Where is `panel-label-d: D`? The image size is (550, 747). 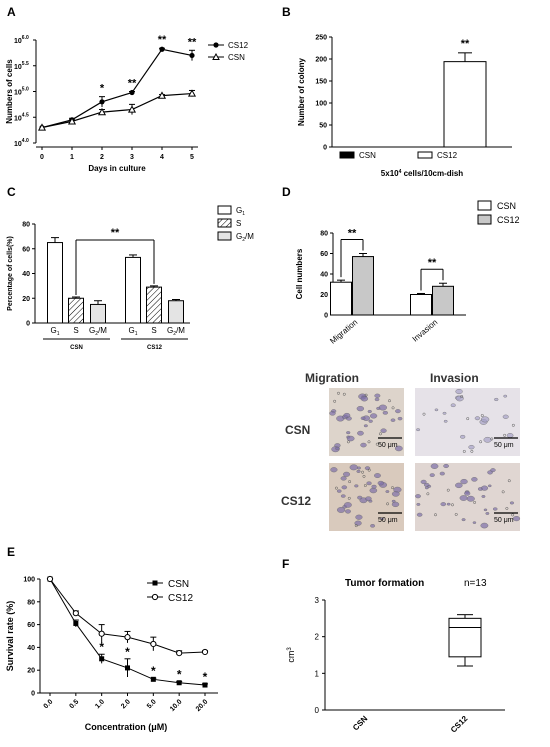 panel-label-d: D is located at coordinates (286, 192).